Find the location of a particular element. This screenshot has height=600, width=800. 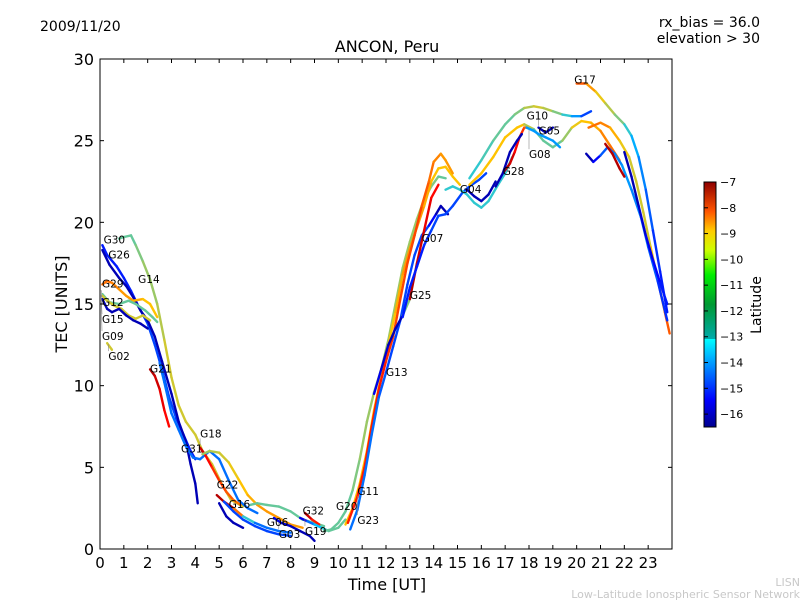

colorbar-tick-label: −15 is located at coordinates (731, 388).